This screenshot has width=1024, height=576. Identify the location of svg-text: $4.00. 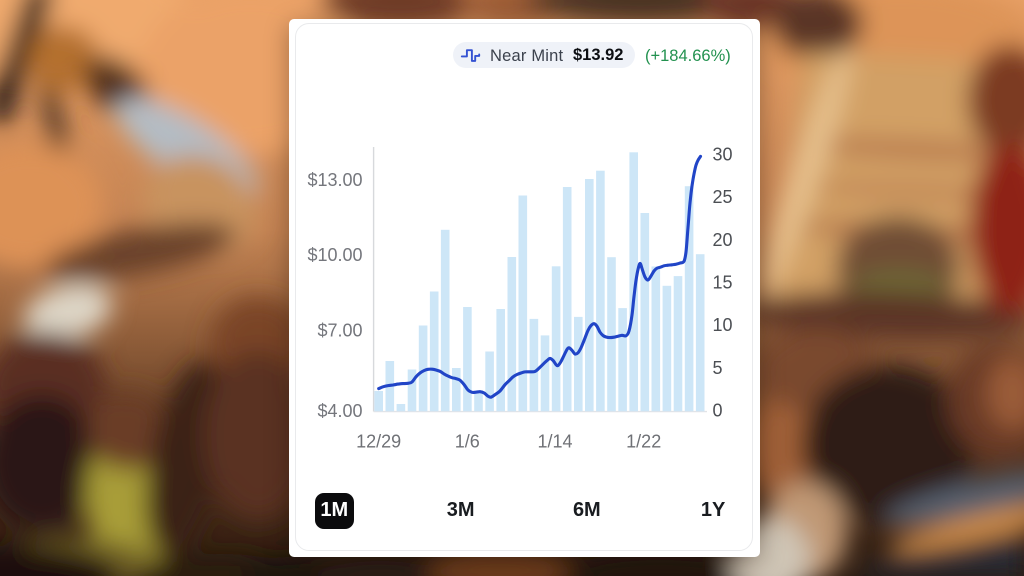
(339, 411).